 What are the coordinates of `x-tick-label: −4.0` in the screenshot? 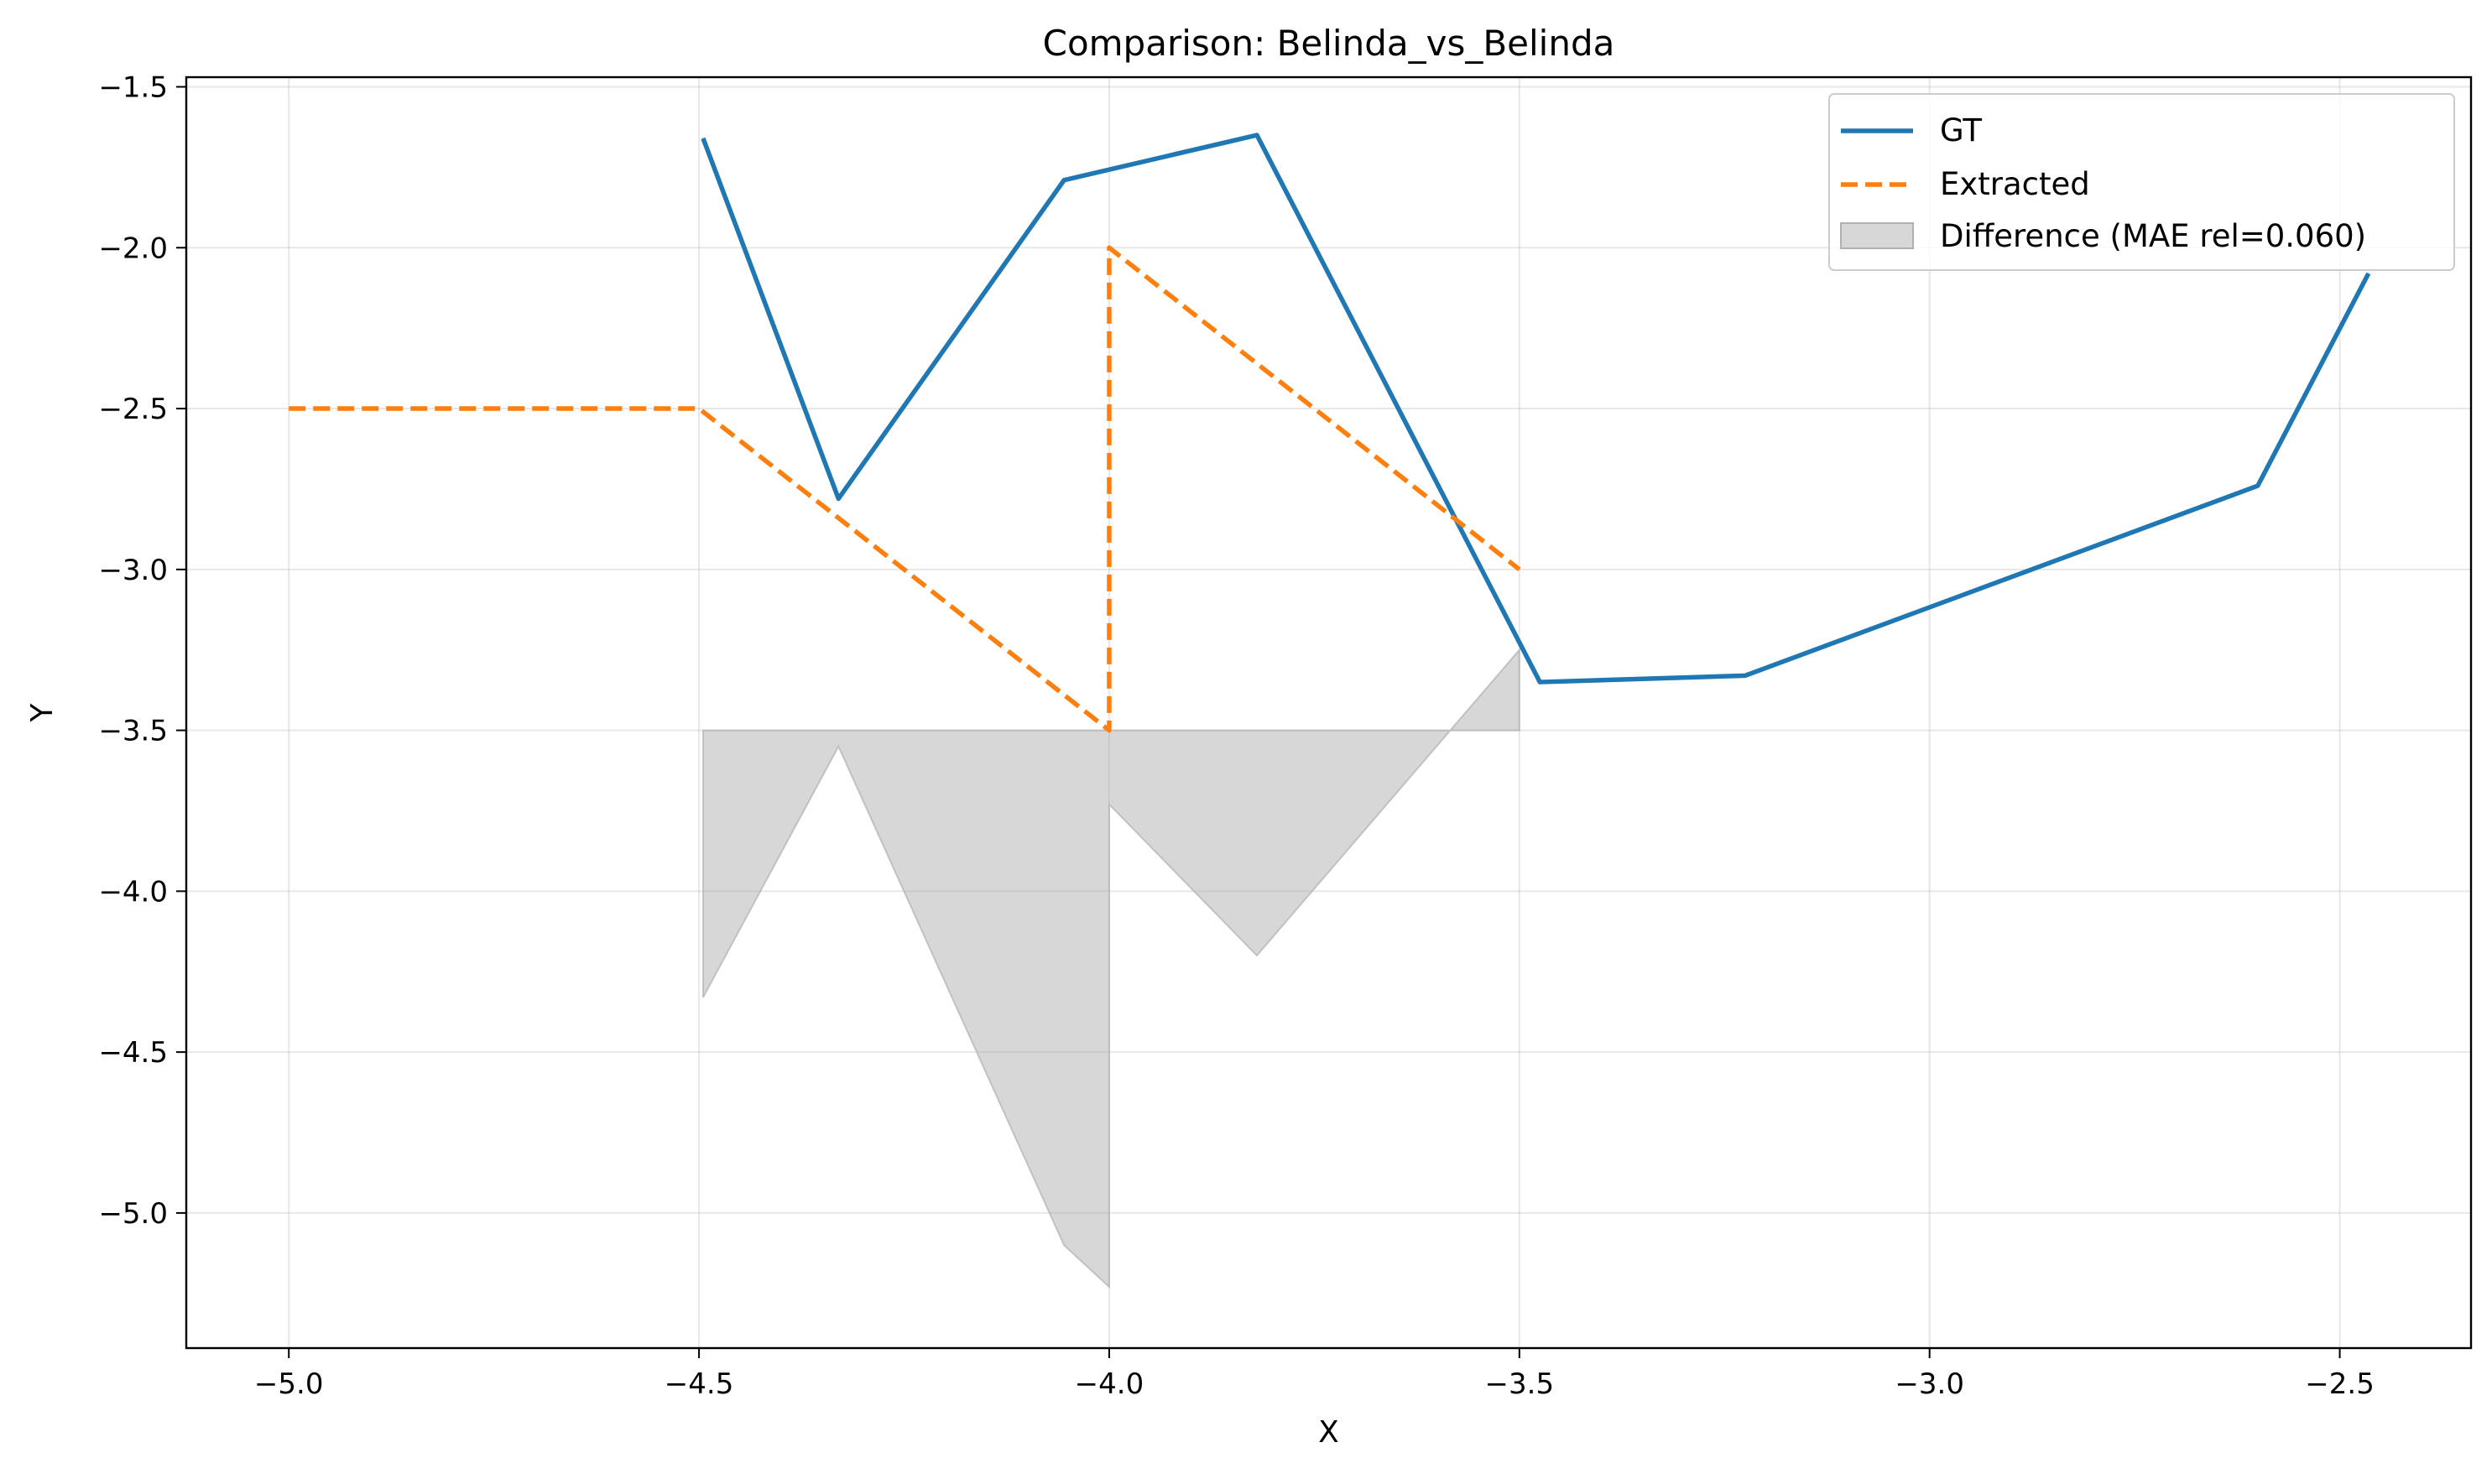 It's located at (1109, 1384).